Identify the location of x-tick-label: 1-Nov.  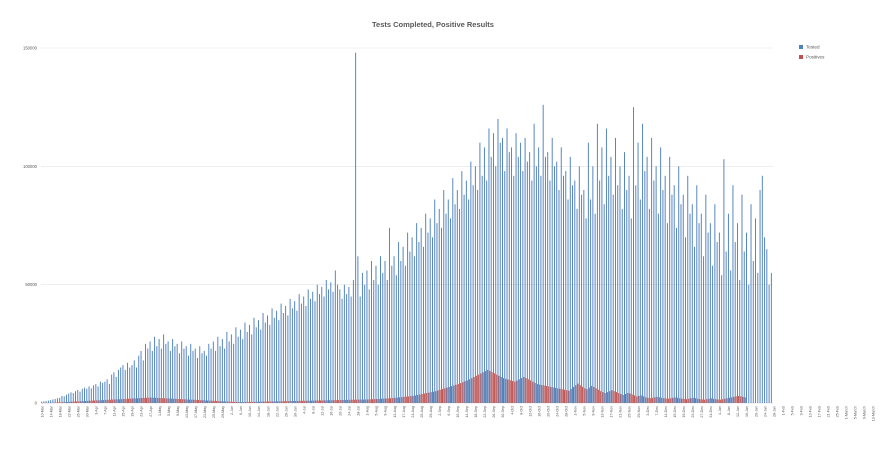
(576, 411).